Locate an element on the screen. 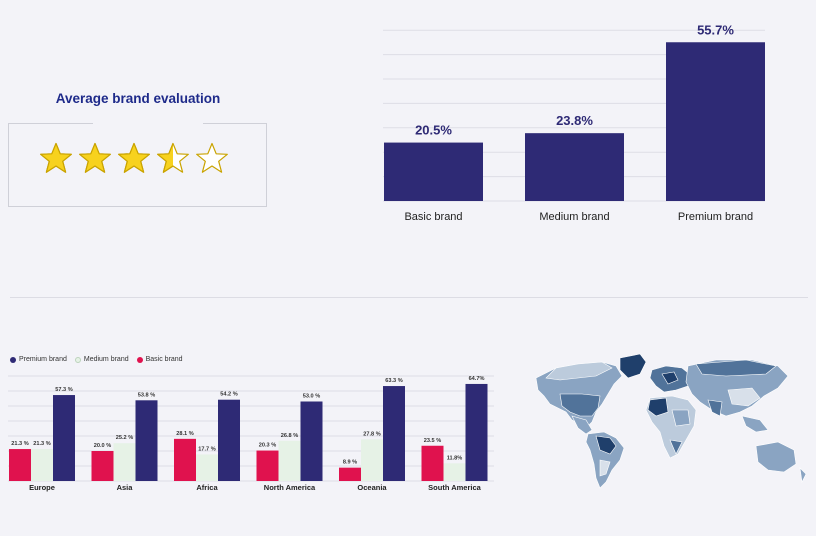 The width and height of the screenshot is (816, 536). south-america-shape is located at coordinates (605, 460).